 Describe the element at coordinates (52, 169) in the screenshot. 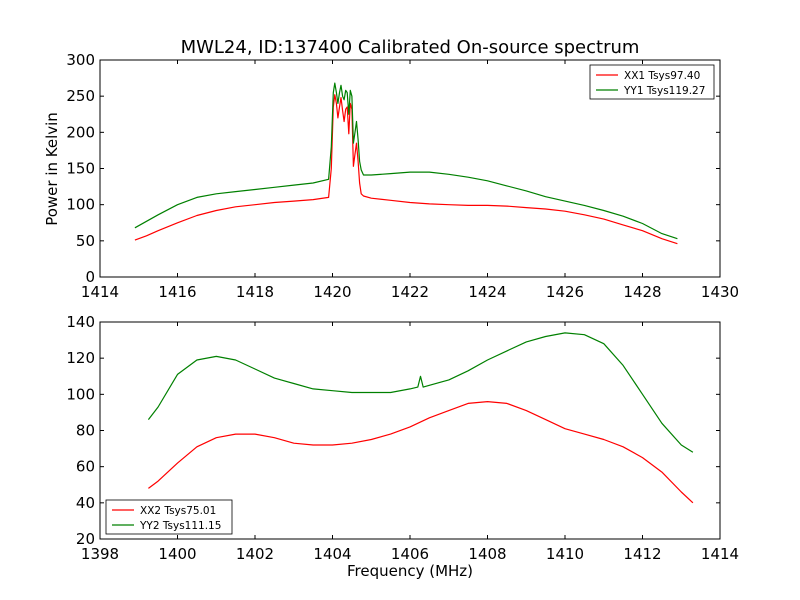

I see `top-y-axis-label: Power in Kelvin` at that location.